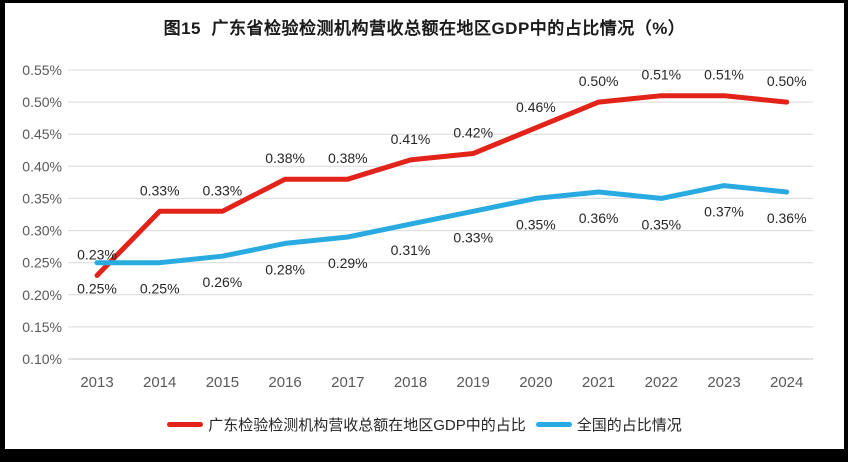 The image size is (848, 462). What do you see at coordinates (367, 425) in the screenshot?
I see `legend-label-guangdong: 广东检验检测机构营收总额在地区GDP中的占比` at bounding box center [367, 425].